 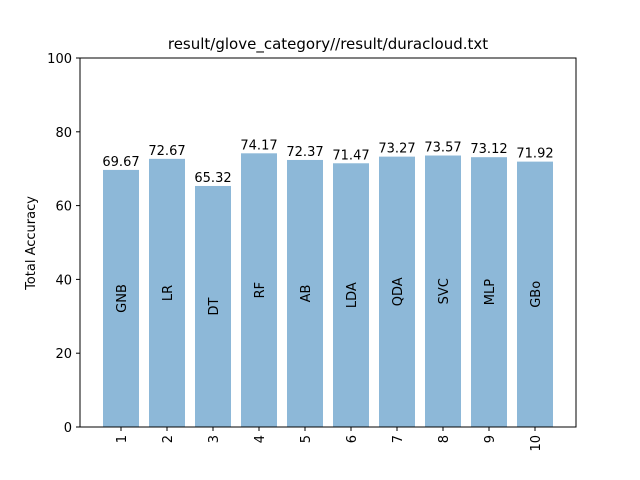 What do you see at coordinates (444, 439) in the screenshot?
I see `x-tick-label: 8` at bounding box center [444, 439].